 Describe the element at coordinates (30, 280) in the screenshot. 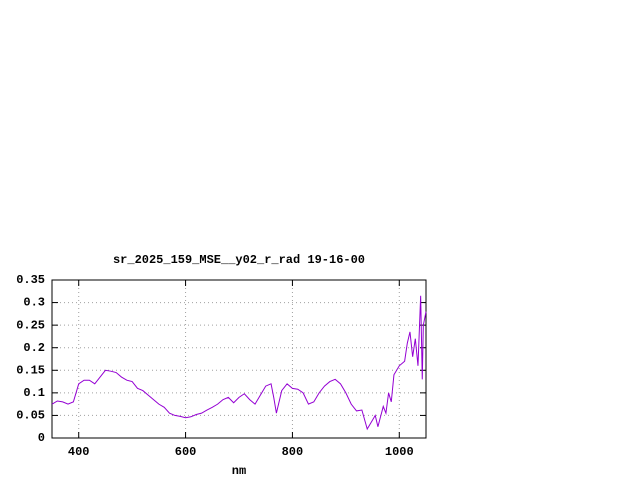

I see `y-tick-label: 0.35` at that location.